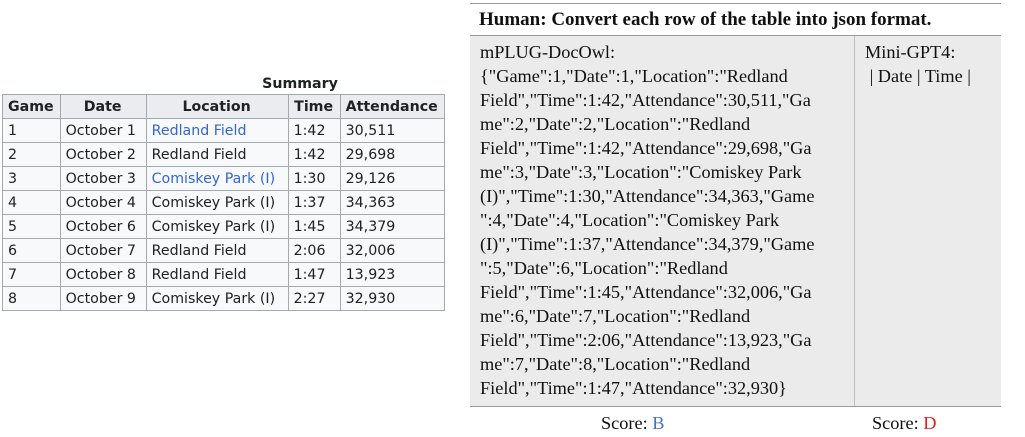  What do you see at coordinates (31, 106) in the screenshot?
I see `column-header-game: Game` at bounding box center [31, 106].